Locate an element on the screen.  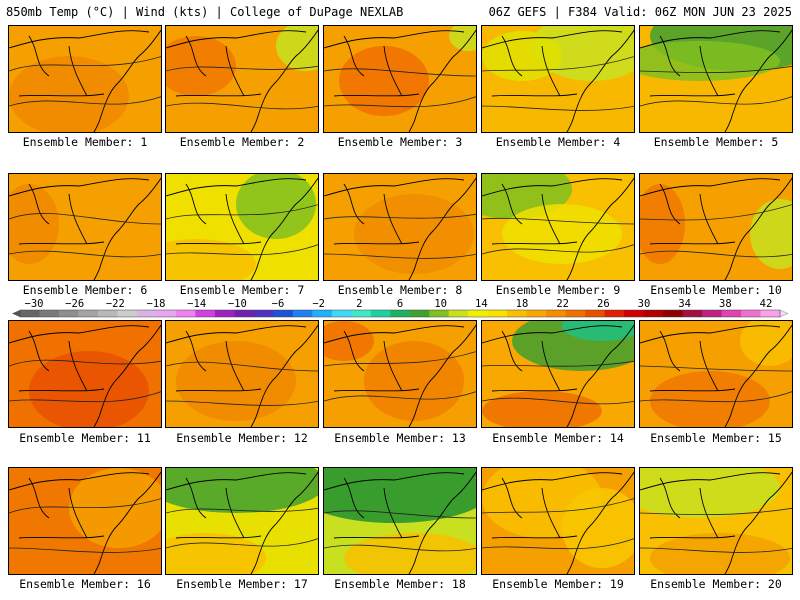
ensemble-member-label: Ensemble Member: 14 is located at coordinates (558, 438).